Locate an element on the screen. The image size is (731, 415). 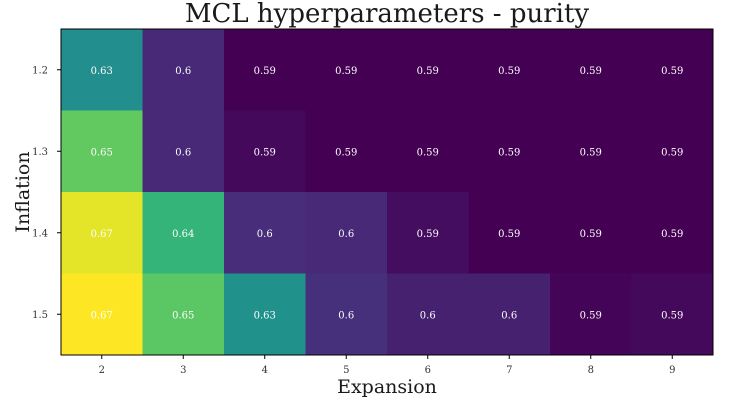
y-tick-label: 1.4 is located at coordinates (40, 233).